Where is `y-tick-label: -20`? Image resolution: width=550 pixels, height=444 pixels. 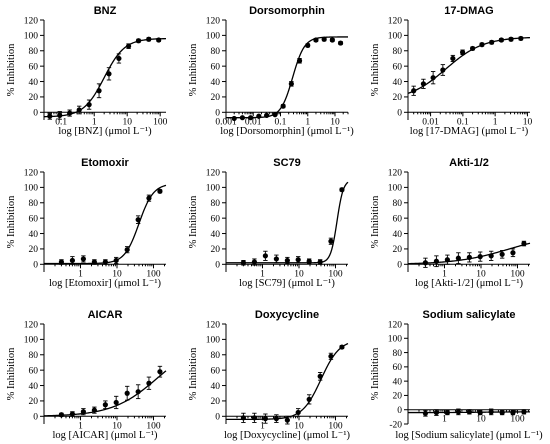 y-tick-label: -20 is located at coordinates (395, 425).